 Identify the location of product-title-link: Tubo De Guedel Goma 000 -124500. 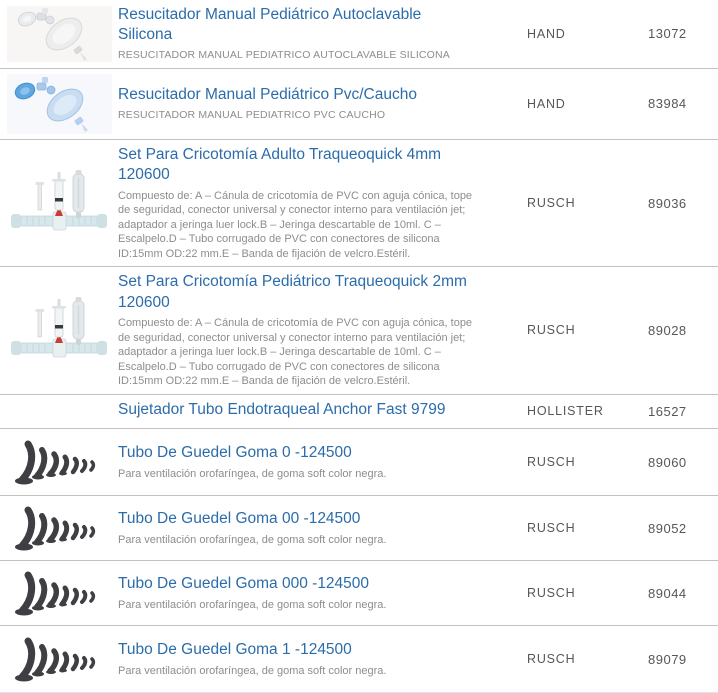
(244, 584).